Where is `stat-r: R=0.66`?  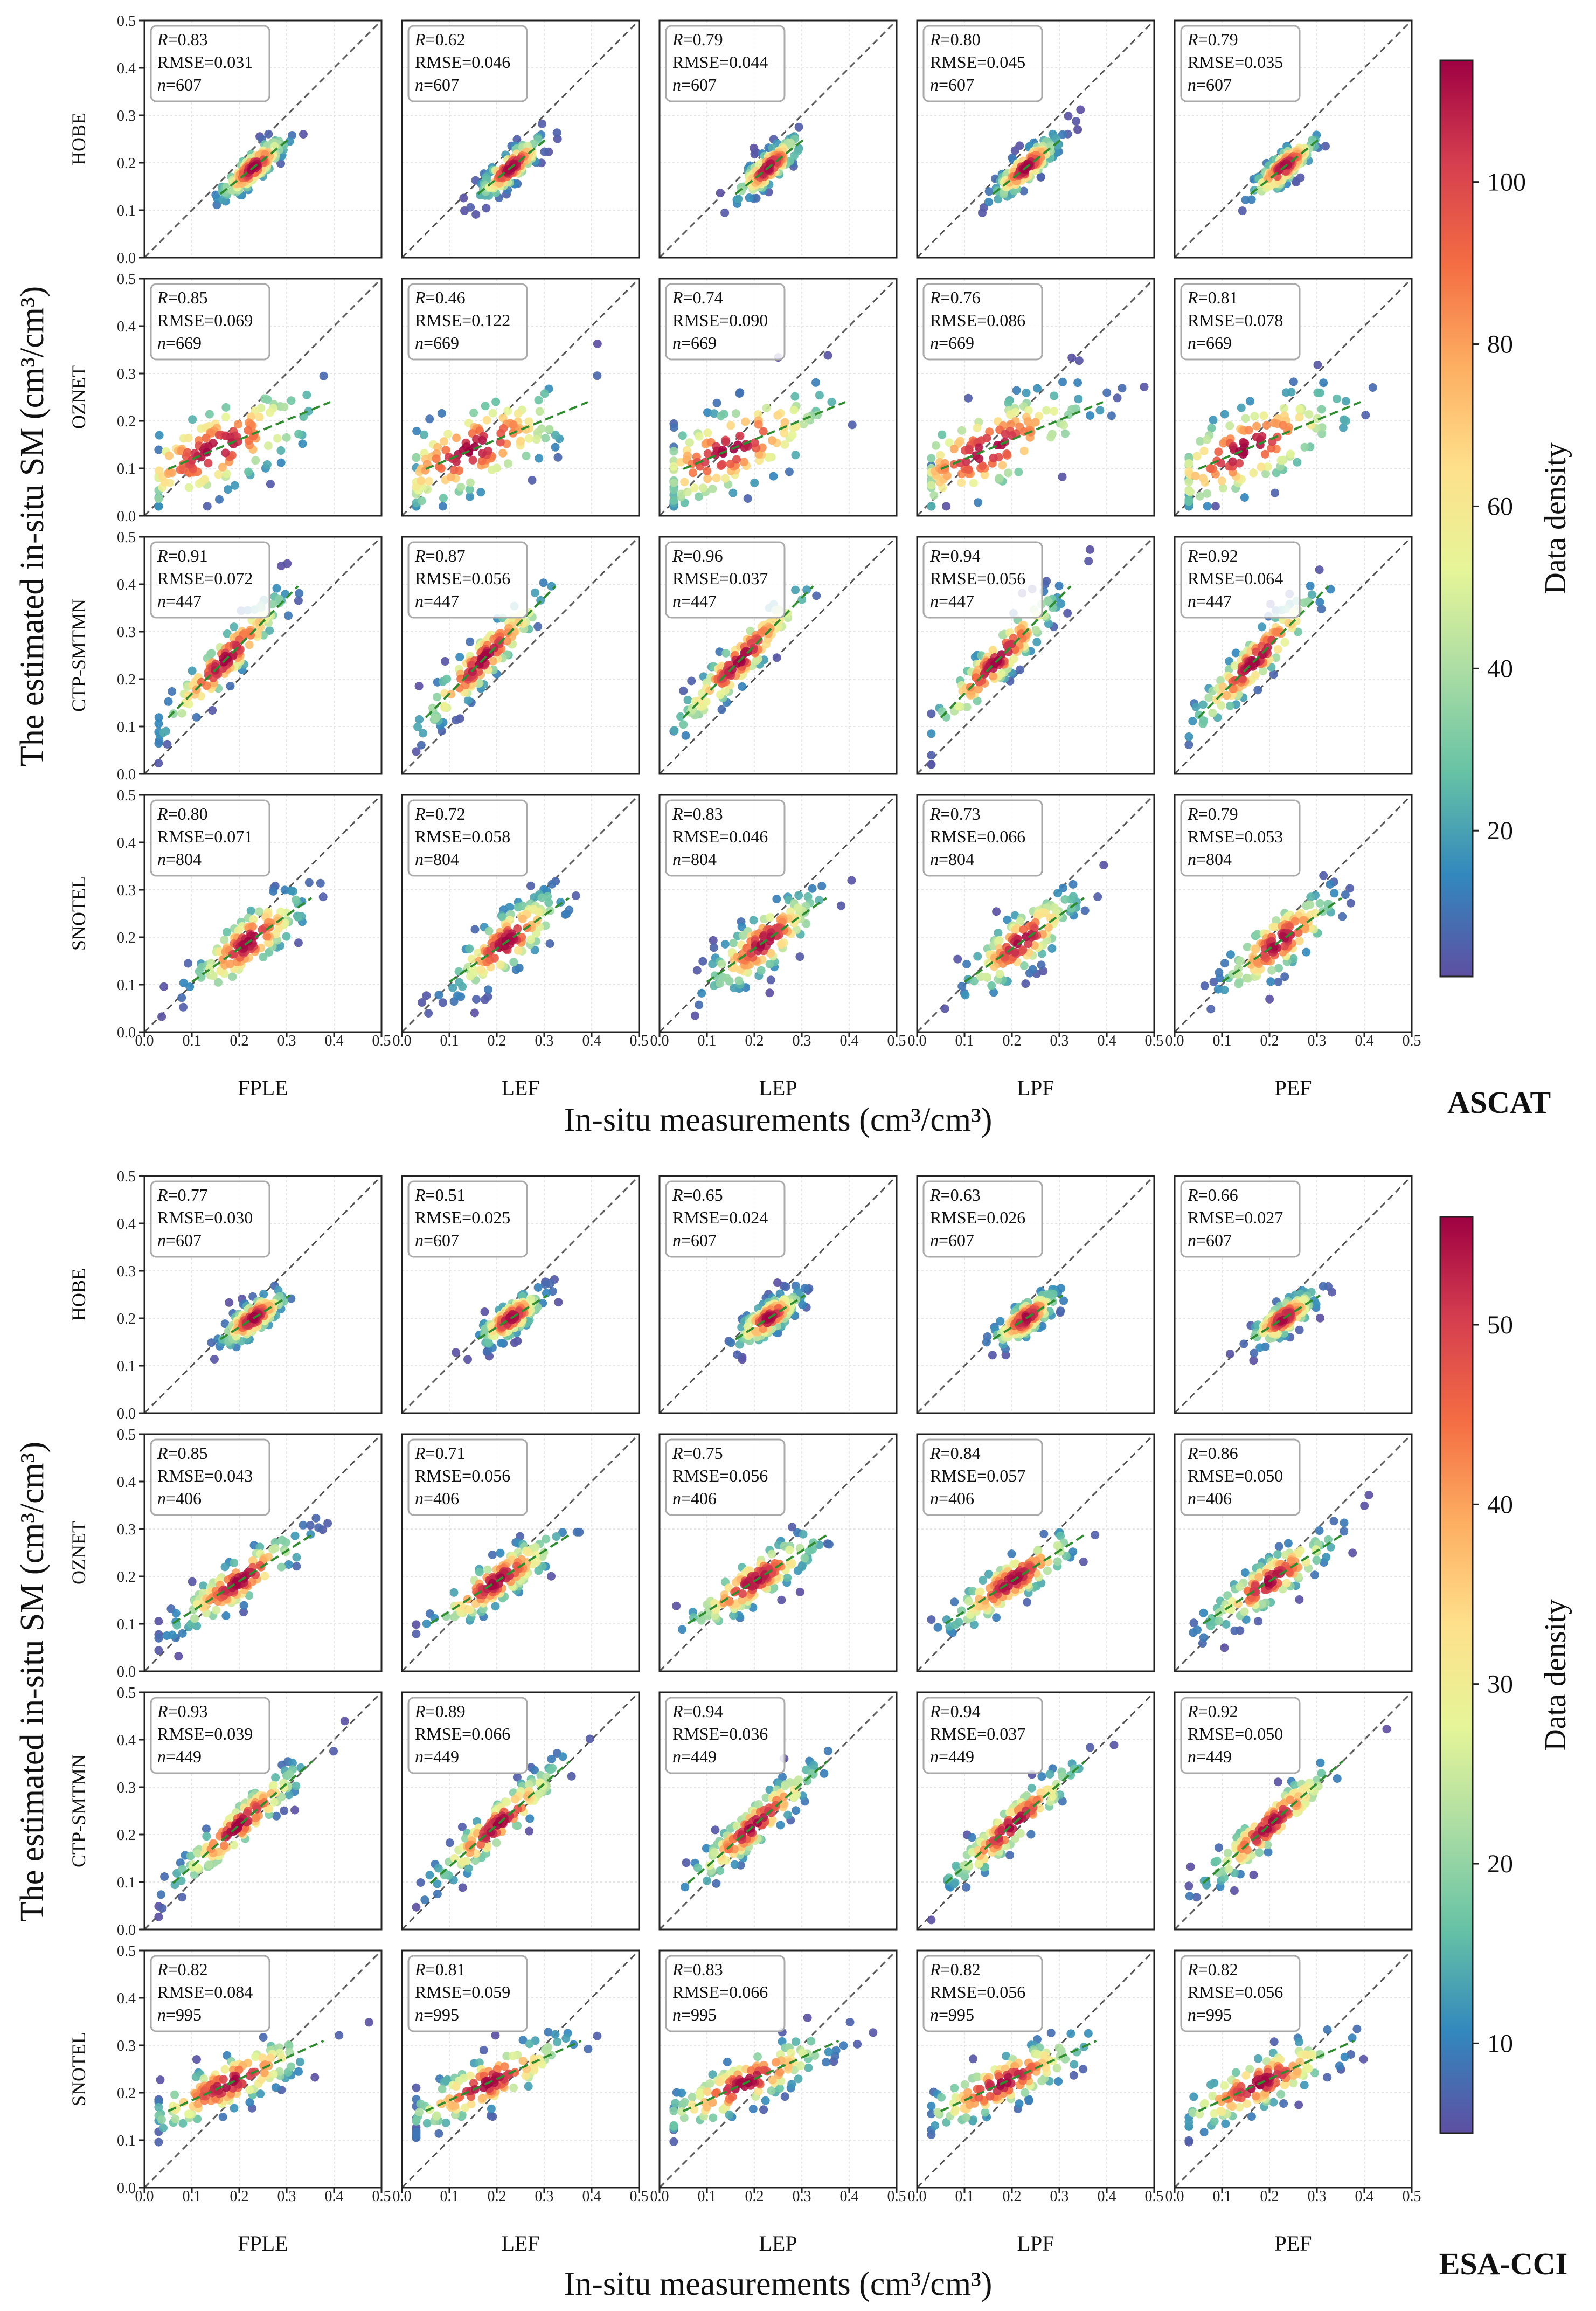 stat-r: R=0.66 is located at coordinates (1212, 1195).